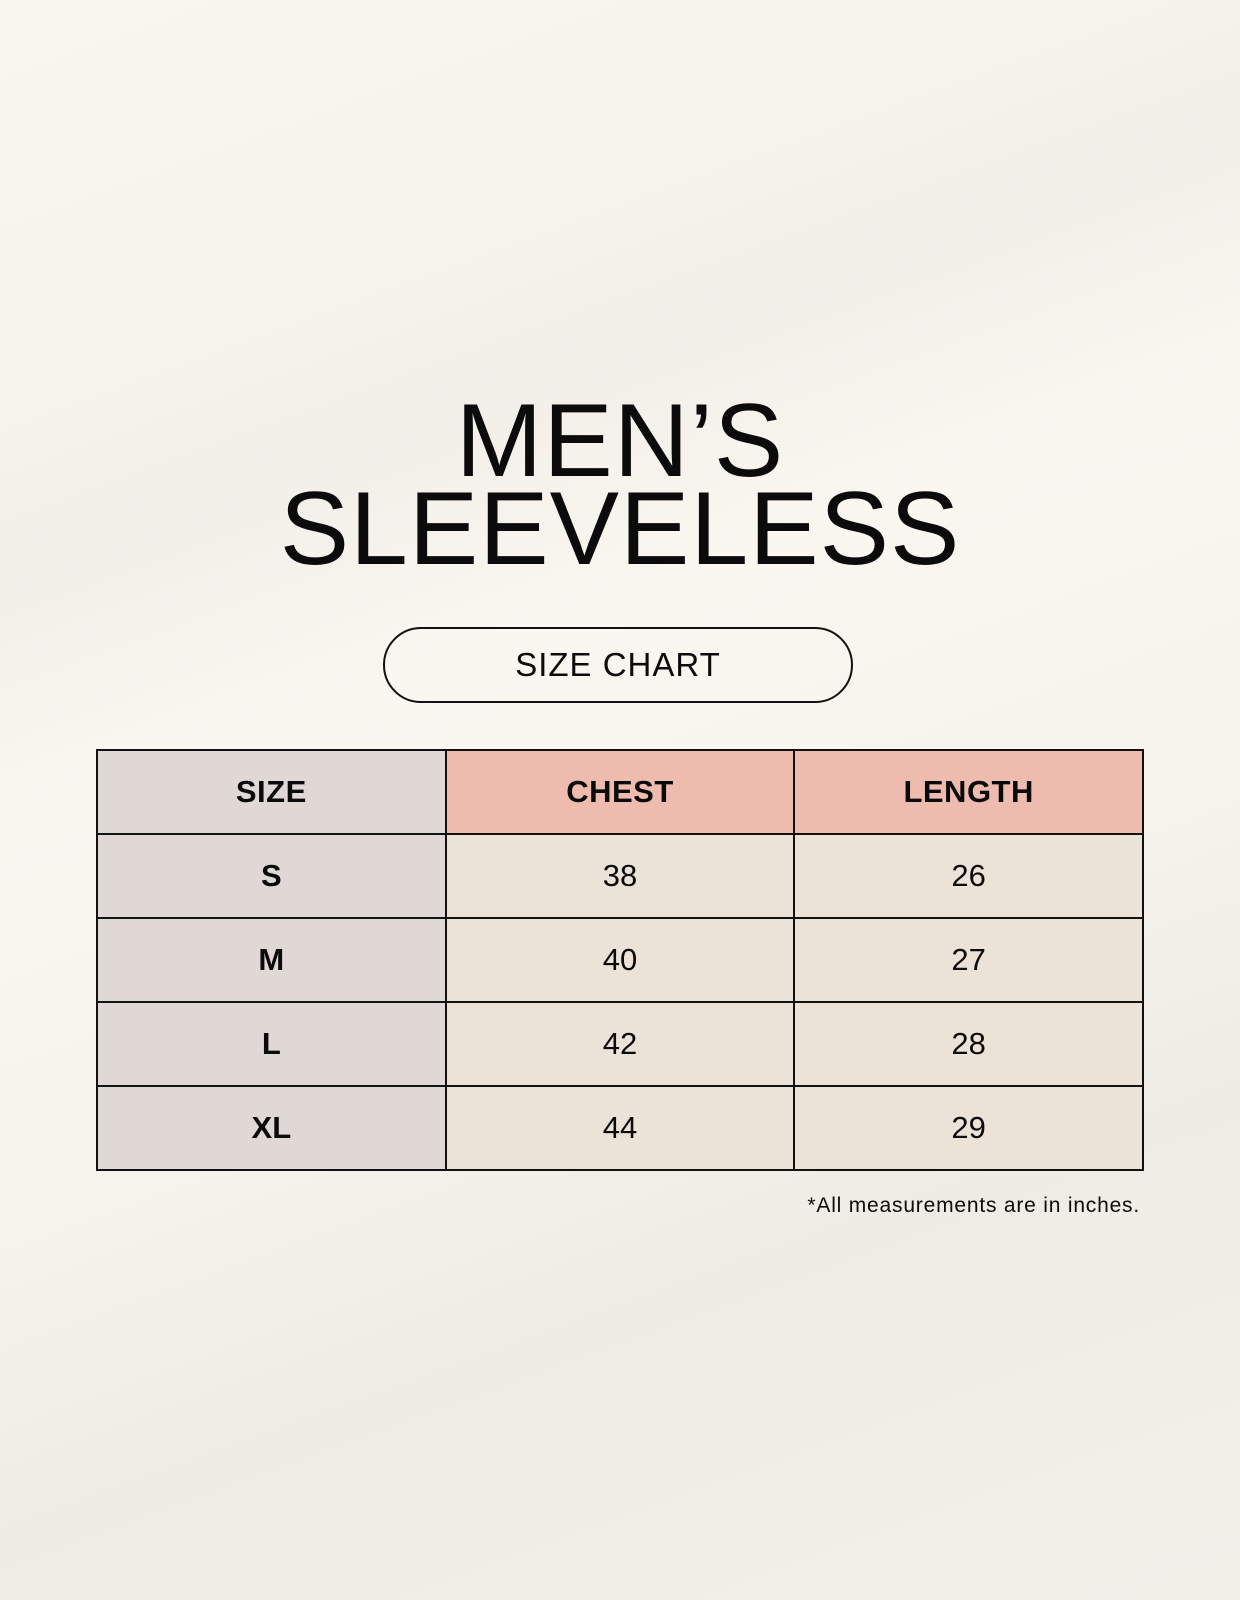  I want to click on length-cell: 29, so click(968, 1128).